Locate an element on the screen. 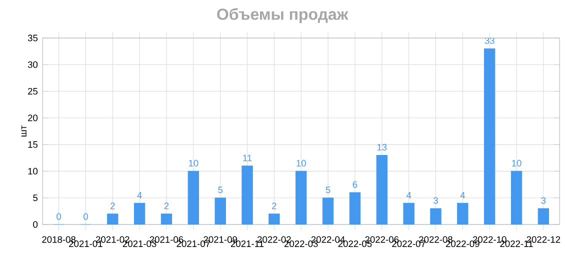 Image resolution: width=565 pixels, height=270 pixels. x-tick-label: 2021-02 is located at coordinates (113, 239).